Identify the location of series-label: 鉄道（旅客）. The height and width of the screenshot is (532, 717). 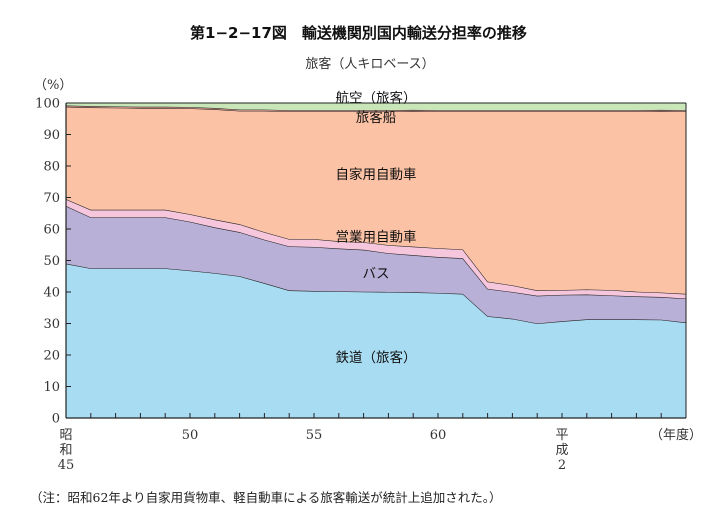
(376, 357).